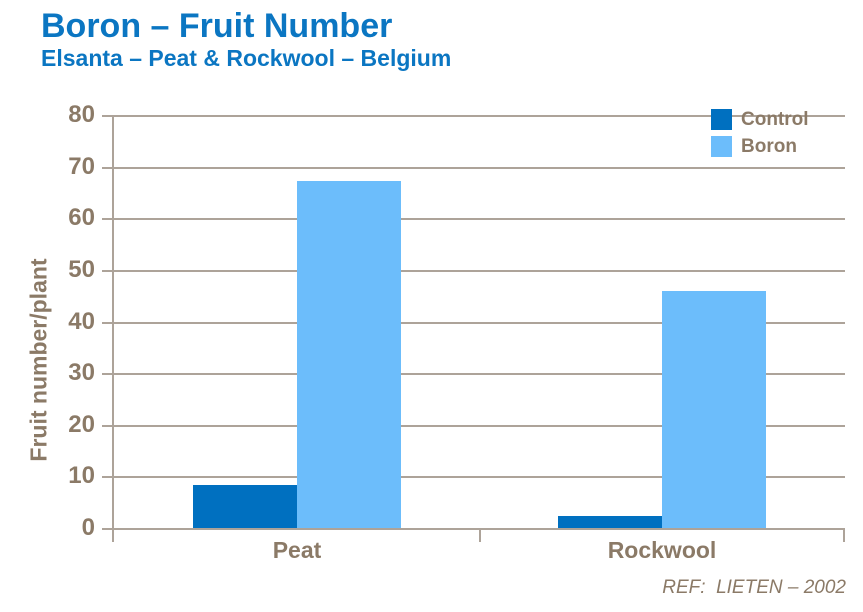  What do you see at coordinates (81, 114) in the screenshot?
I see `y-axis-tick-label-80: 80` at bounding box center [81, 114].